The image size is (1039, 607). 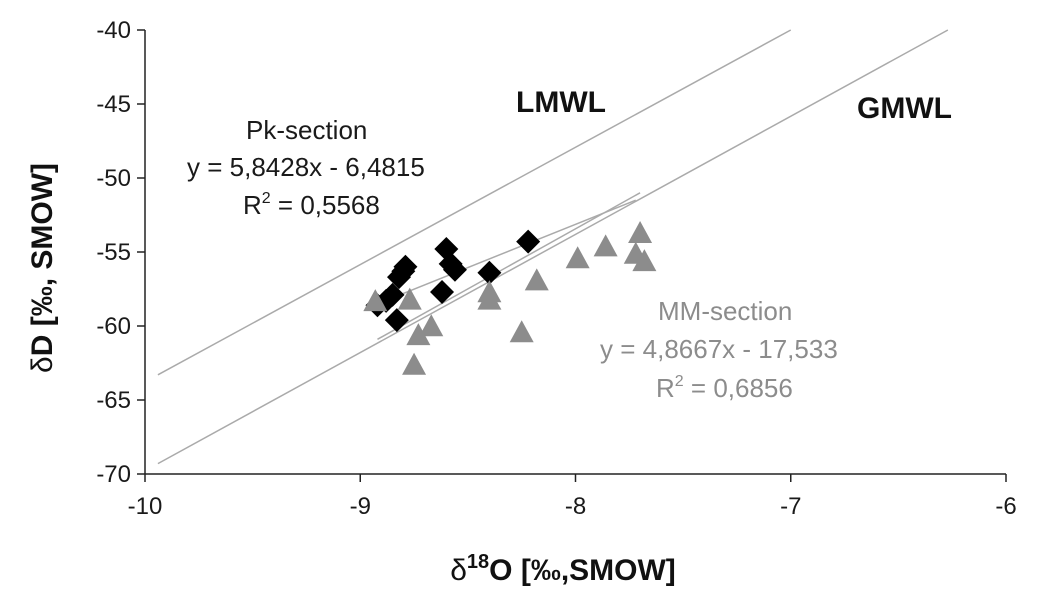 I want to click on pk-section-equation: y = 5,8428x - 6,4815, so click(x=306, y=167).